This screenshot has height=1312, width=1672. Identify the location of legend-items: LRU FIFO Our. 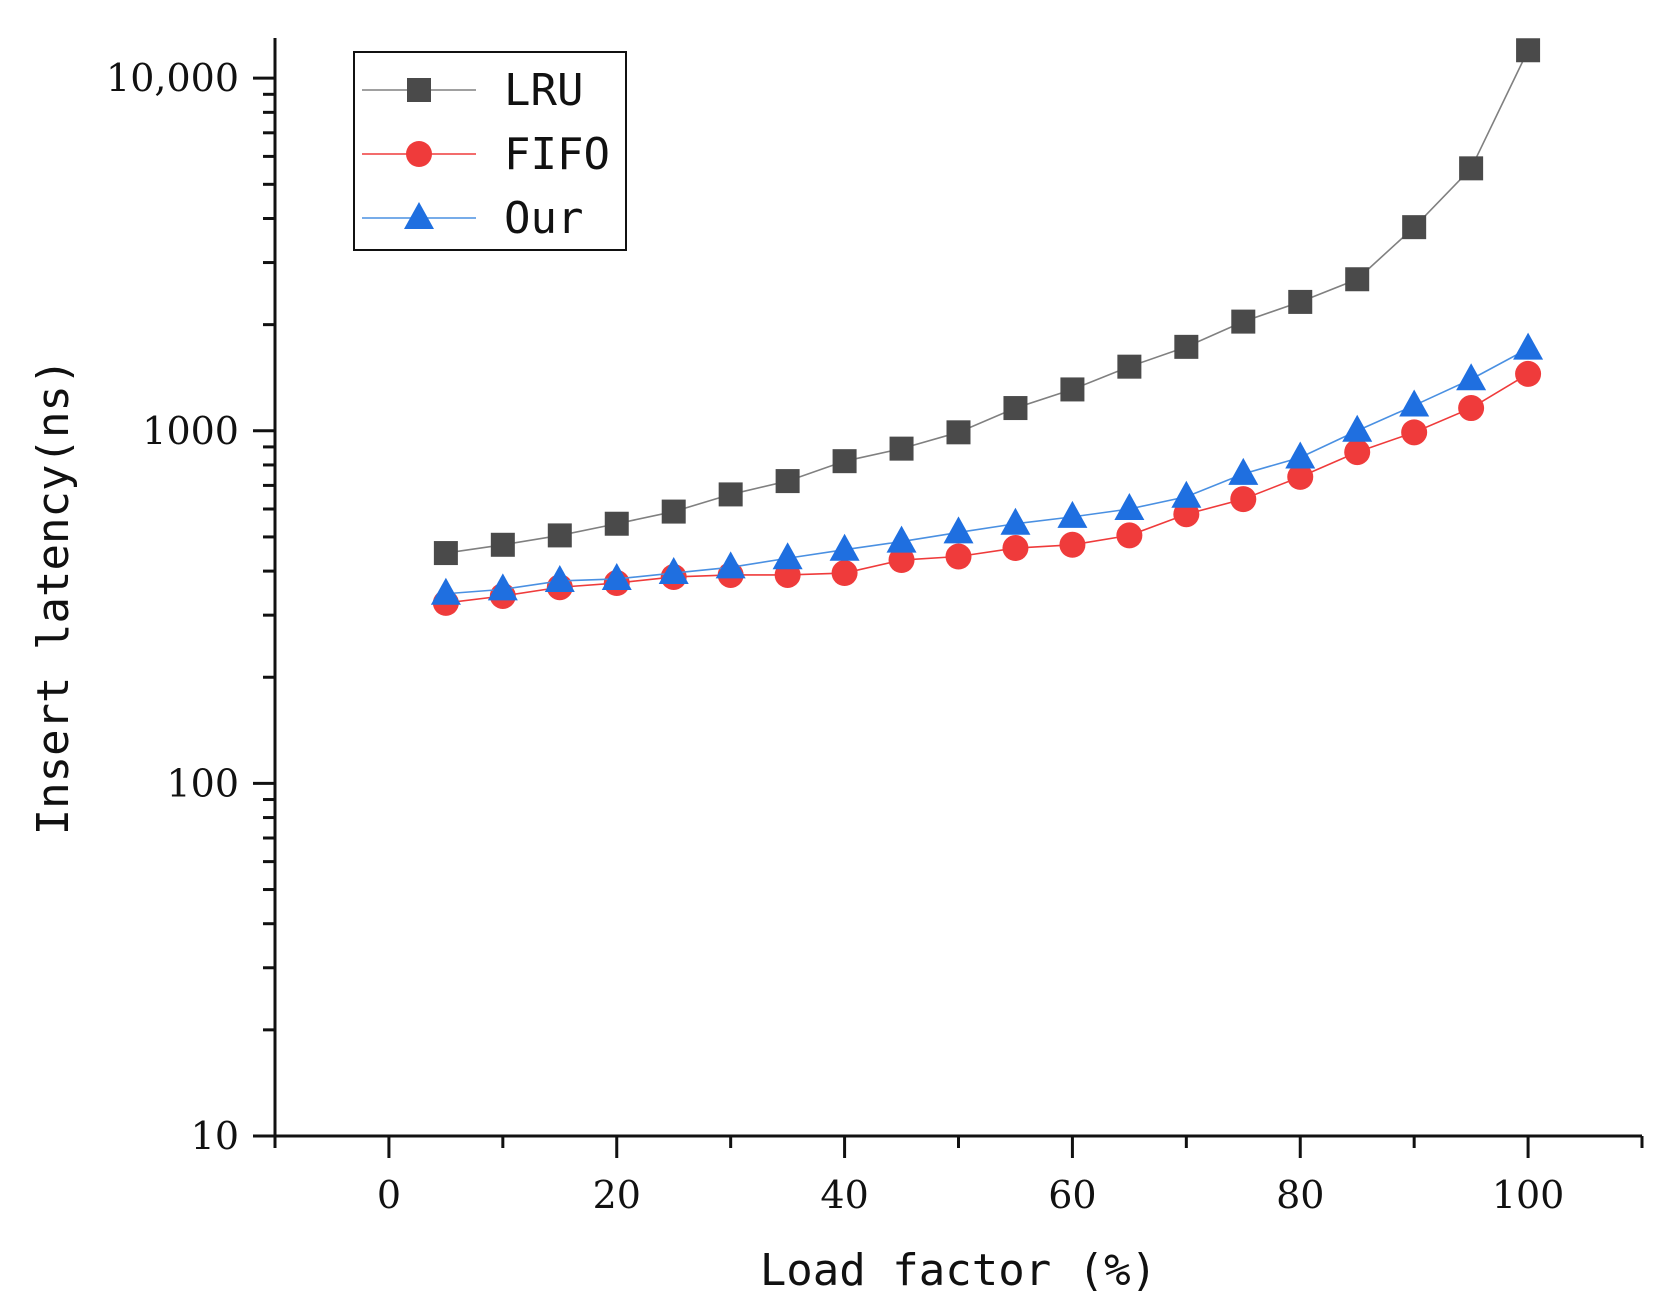
(486, 154).